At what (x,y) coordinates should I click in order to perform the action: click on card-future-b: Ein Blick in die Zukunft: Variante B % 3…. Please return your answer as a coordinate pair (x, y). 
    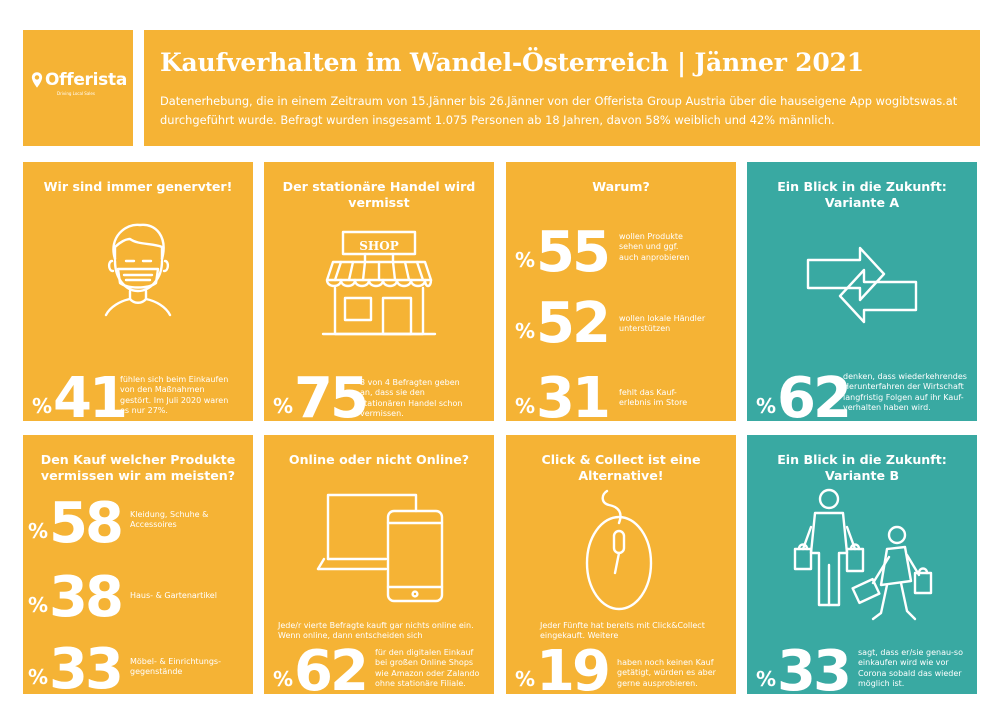
    Looking at the image, I should click on (862, 564).